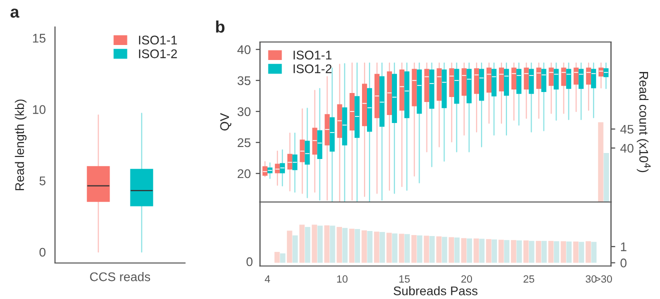  Describe the element at coordinates (404, 279) in the screenshot. I see `x-tick-label: 15` at that location.